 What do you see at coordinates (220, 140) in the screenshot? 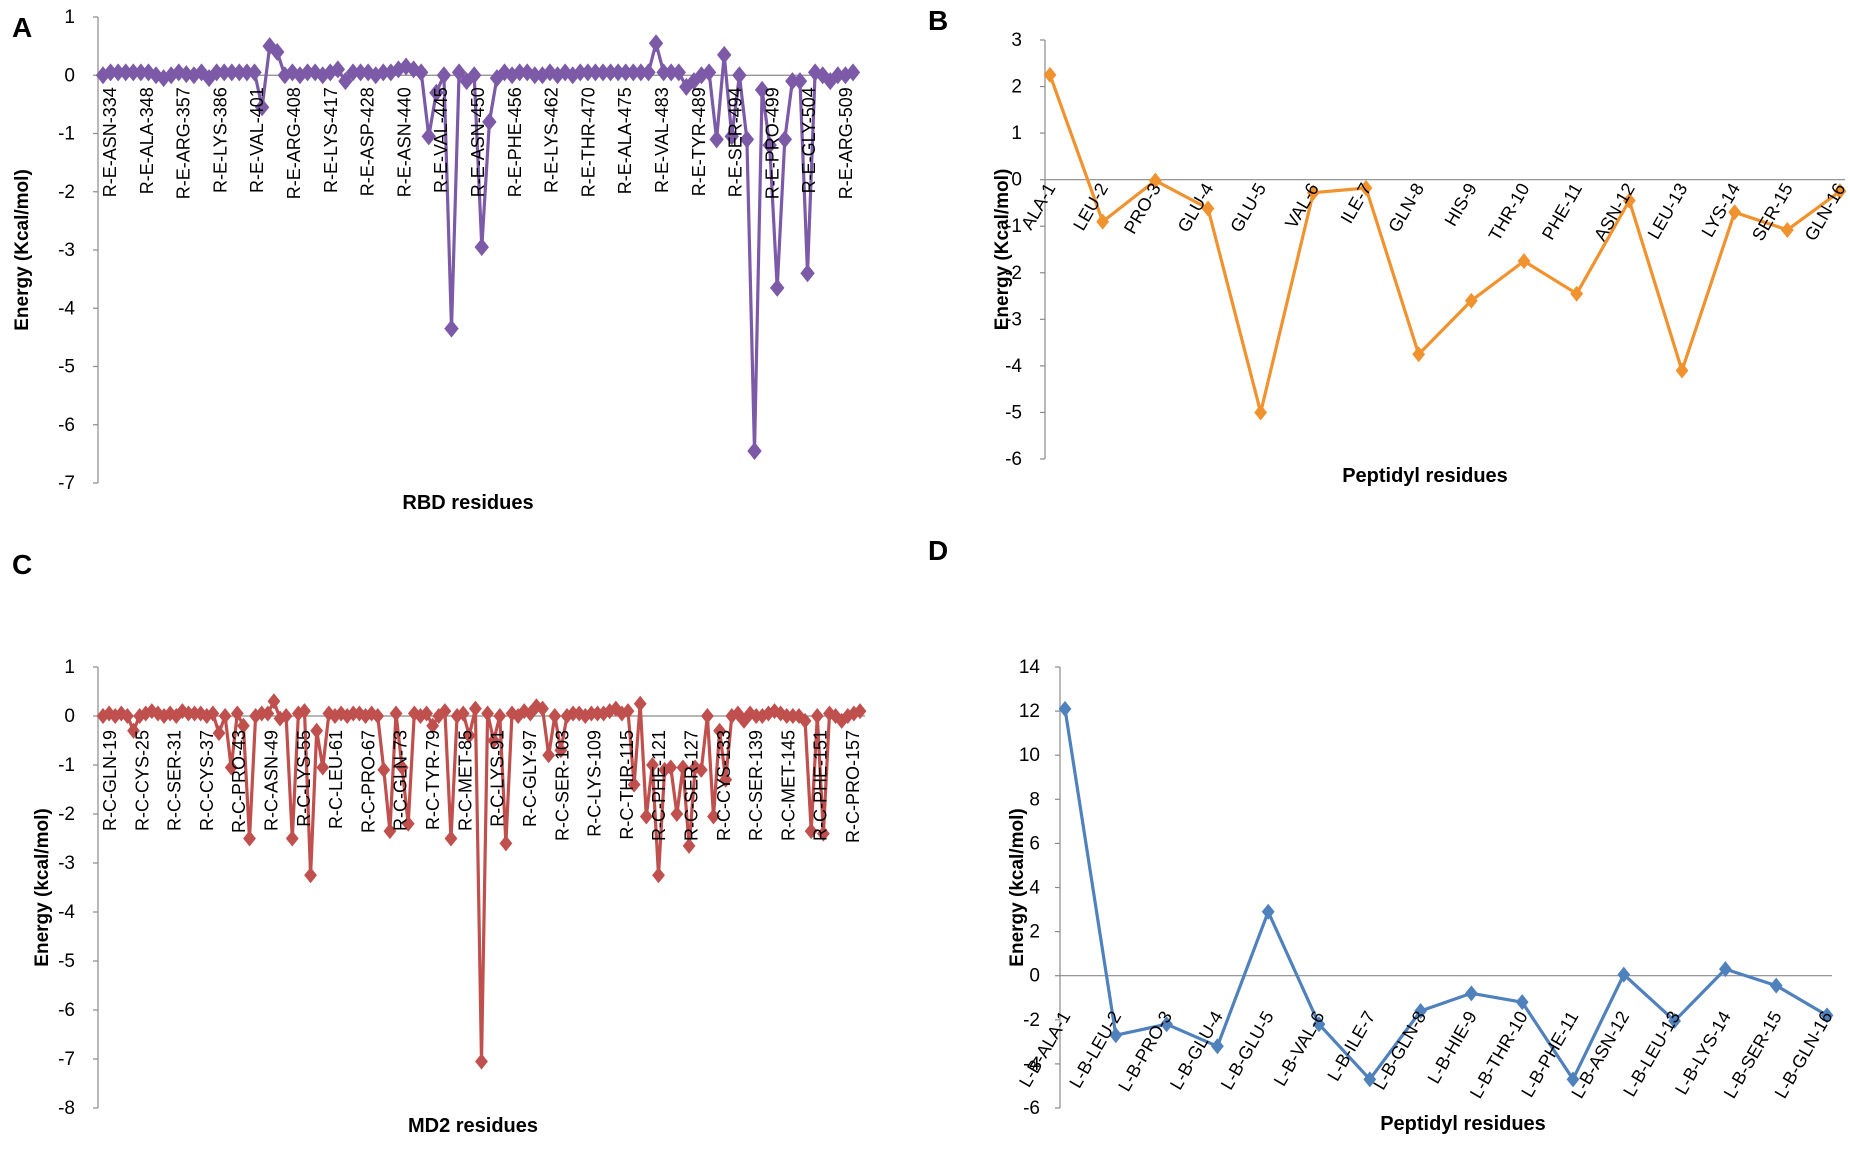
I see `x-tick-label: R-E-LYS-386` at bounding box center [220, 140].